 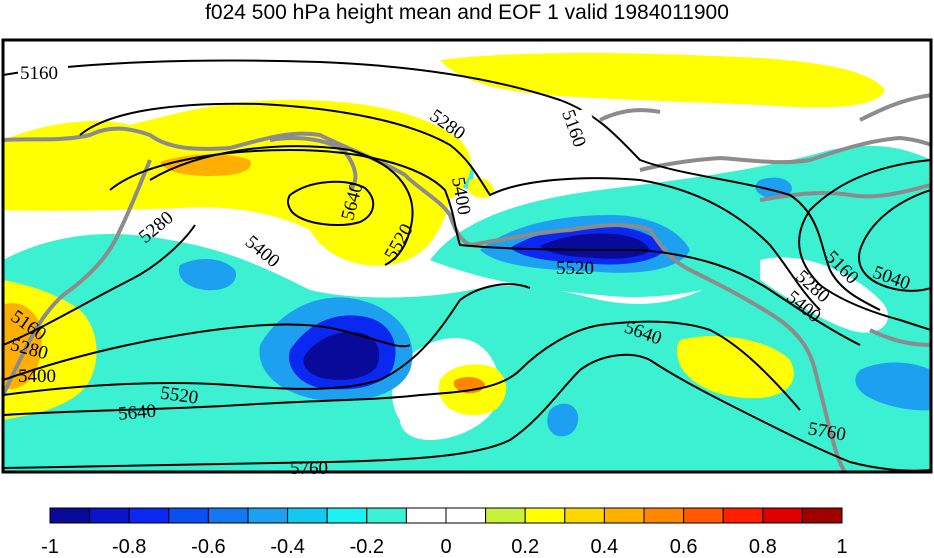 I want to click on colorbar-tick-label: -0.8, so click(x=129, y=547).